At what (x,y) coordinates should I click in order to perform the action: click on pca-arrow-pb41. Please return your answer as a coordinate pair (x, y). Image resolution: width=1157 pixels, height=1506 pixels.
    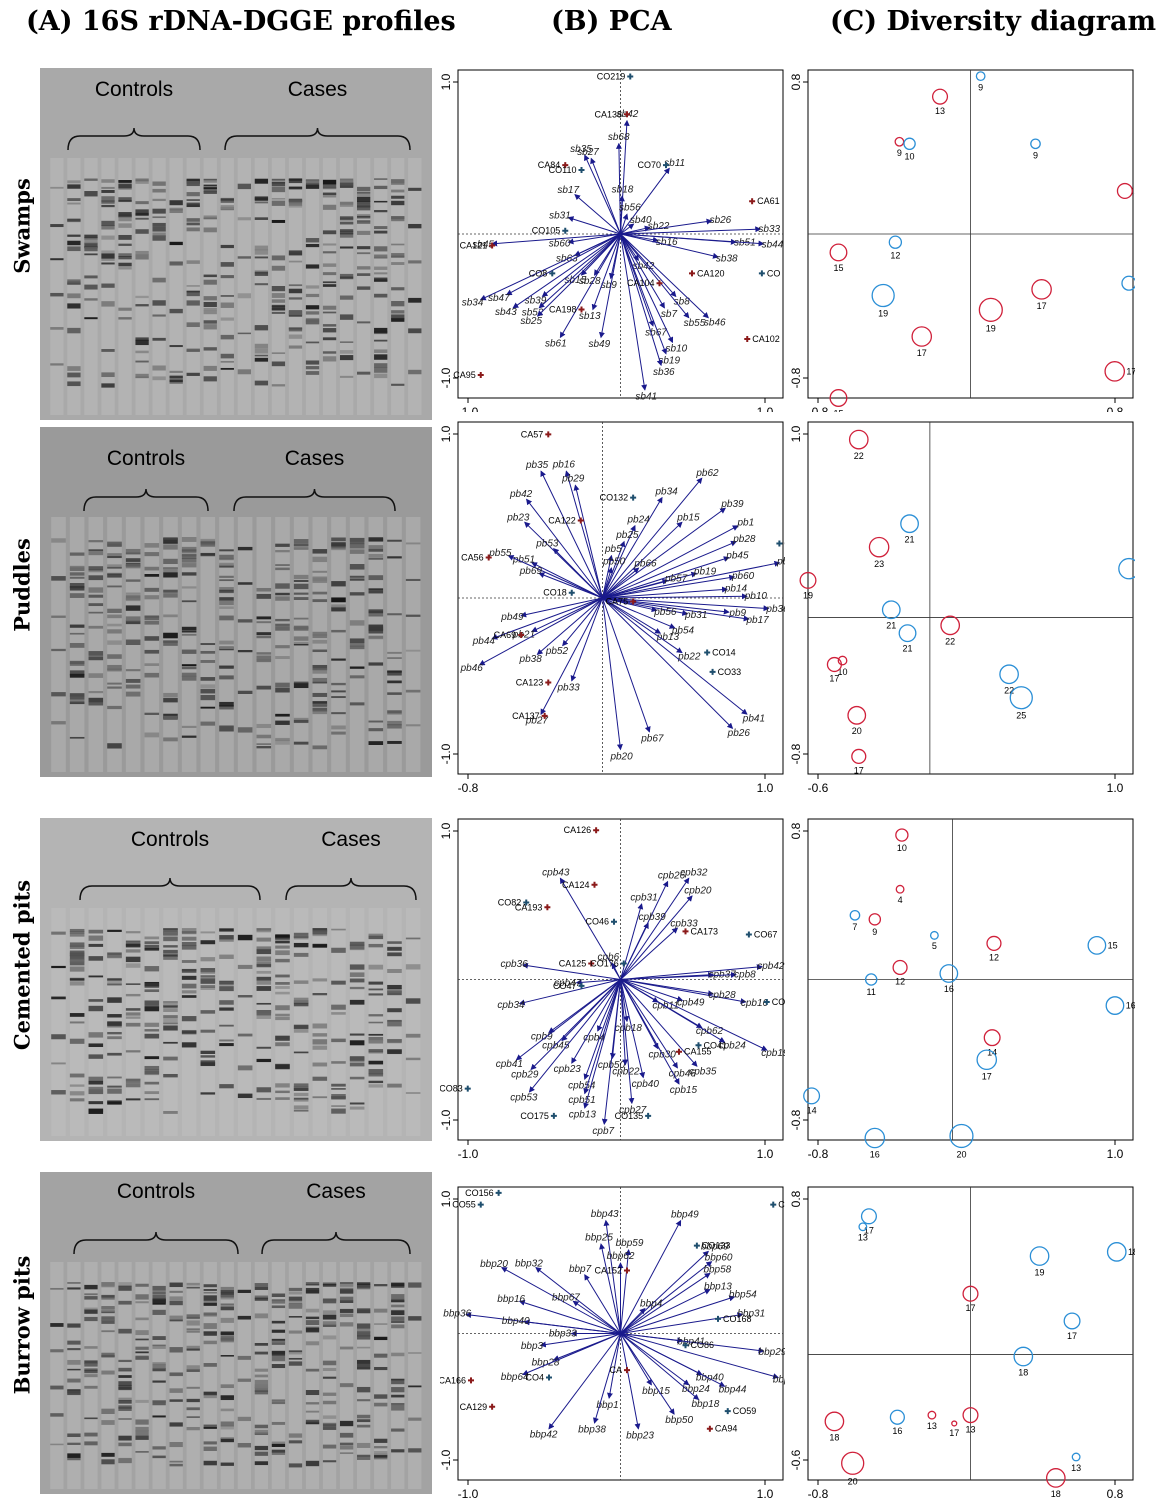
    Looking at the image, I should click on (675, 656).